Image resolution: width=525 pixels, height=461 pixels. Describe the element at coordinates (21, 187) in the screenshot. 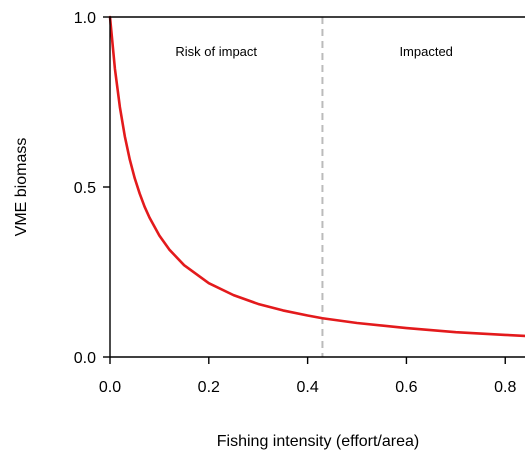

I see `y-axis-title: VME biomass` at that location.